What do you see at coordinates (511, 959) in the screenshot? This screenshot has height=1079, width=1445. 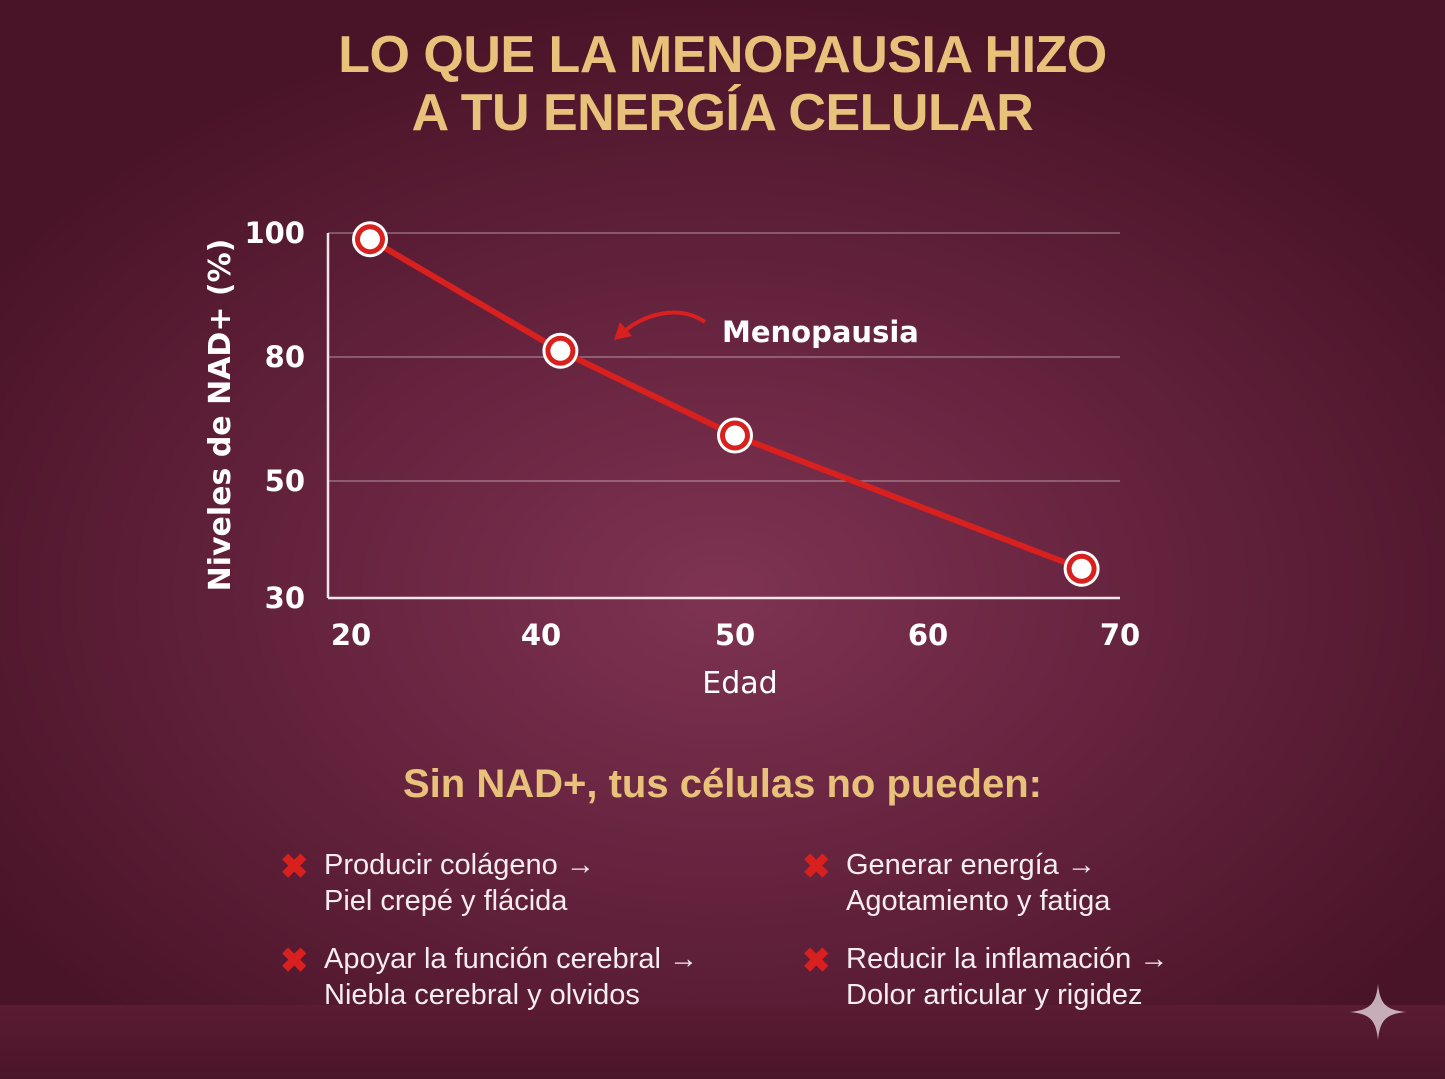 I see `item-title: Apoyar la función cerebral →` at bounding box center [511, 959].